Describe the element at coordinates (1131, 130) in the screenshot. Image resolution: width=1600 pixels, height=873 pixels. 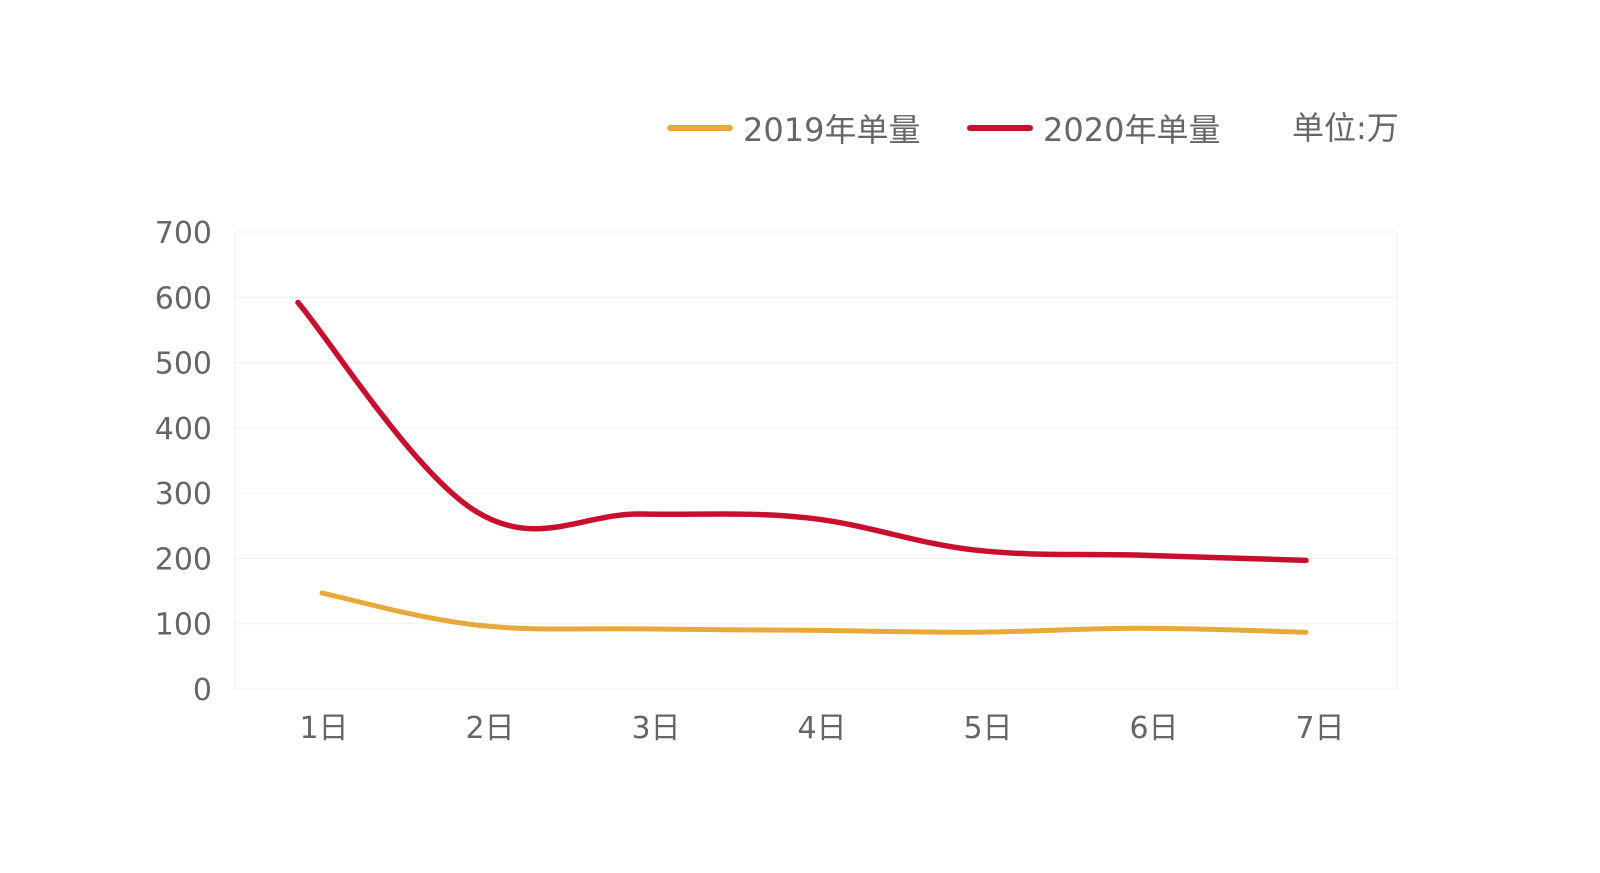
I see `legend-label-2020: 2020年单量` at that location.